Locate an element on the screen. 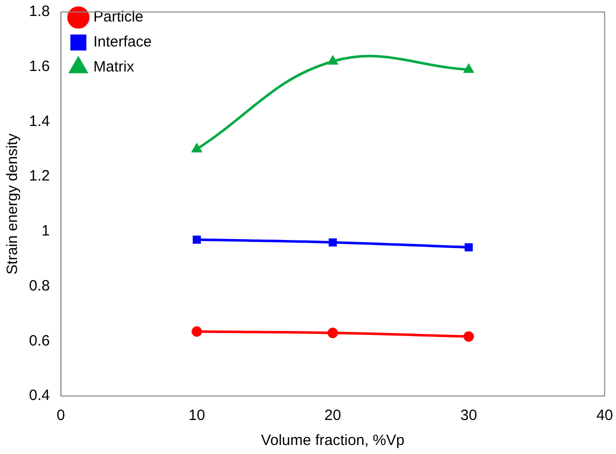 The width and height of the screenshot is (616, 454). y-tick-label: 0.4 is located at coordinates (39, 395).